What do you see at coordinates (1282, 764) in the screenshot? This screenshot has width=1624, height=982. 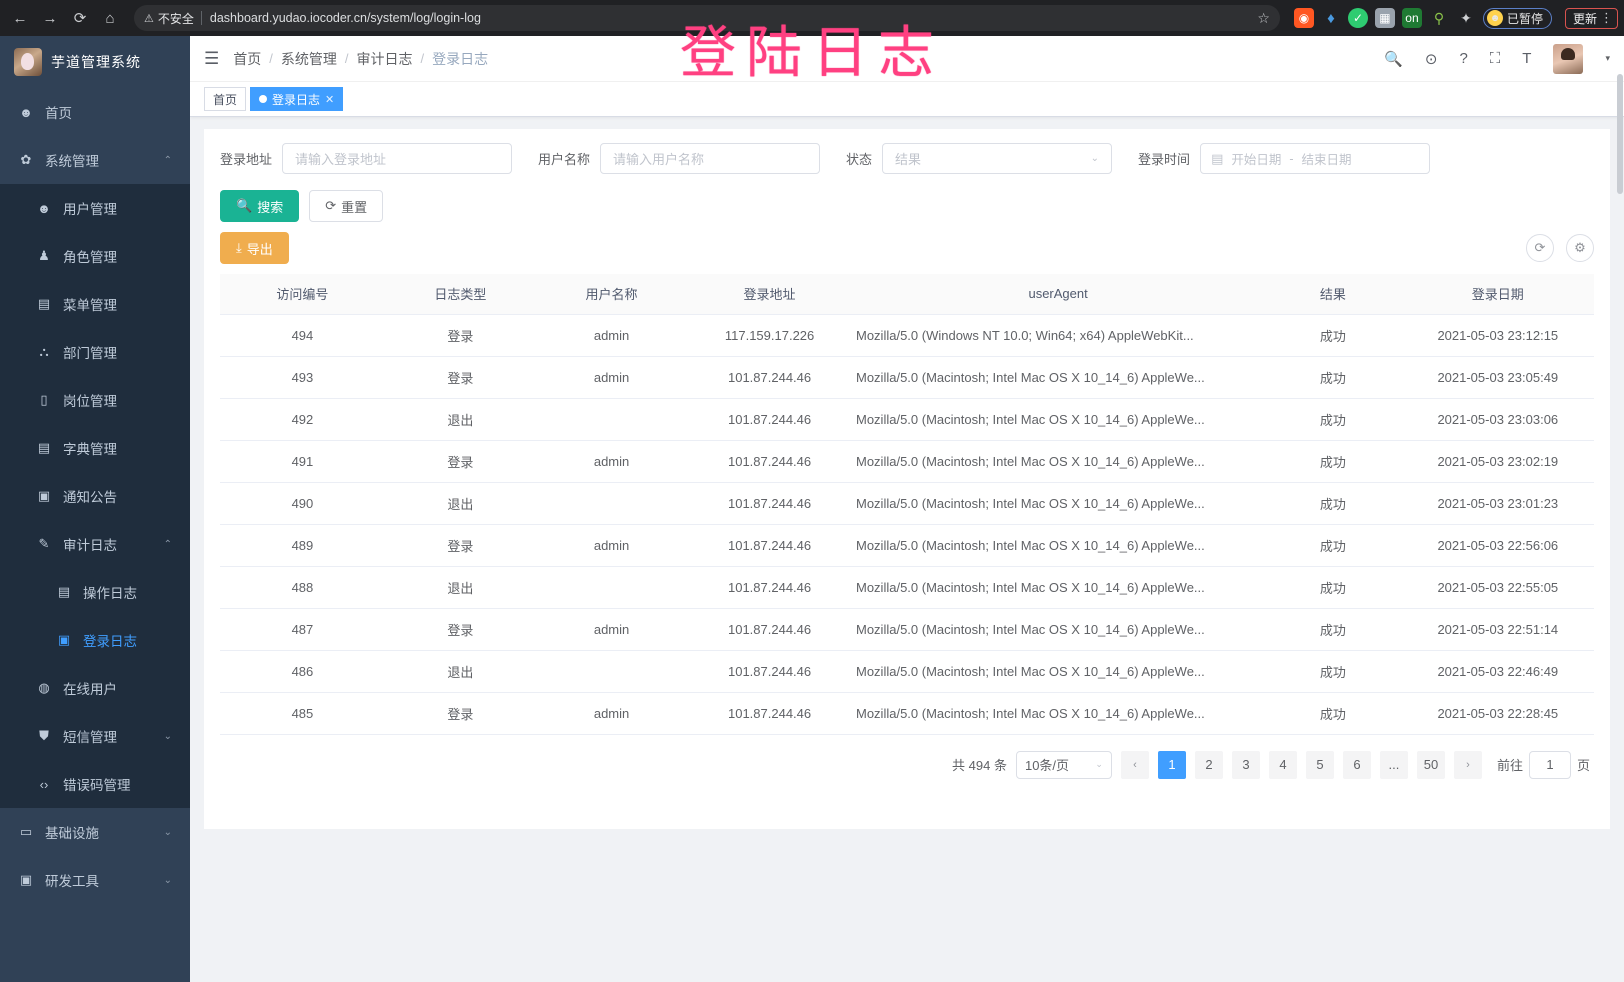 I see `page-button-4: 4` at bounding box center [1282, 764].